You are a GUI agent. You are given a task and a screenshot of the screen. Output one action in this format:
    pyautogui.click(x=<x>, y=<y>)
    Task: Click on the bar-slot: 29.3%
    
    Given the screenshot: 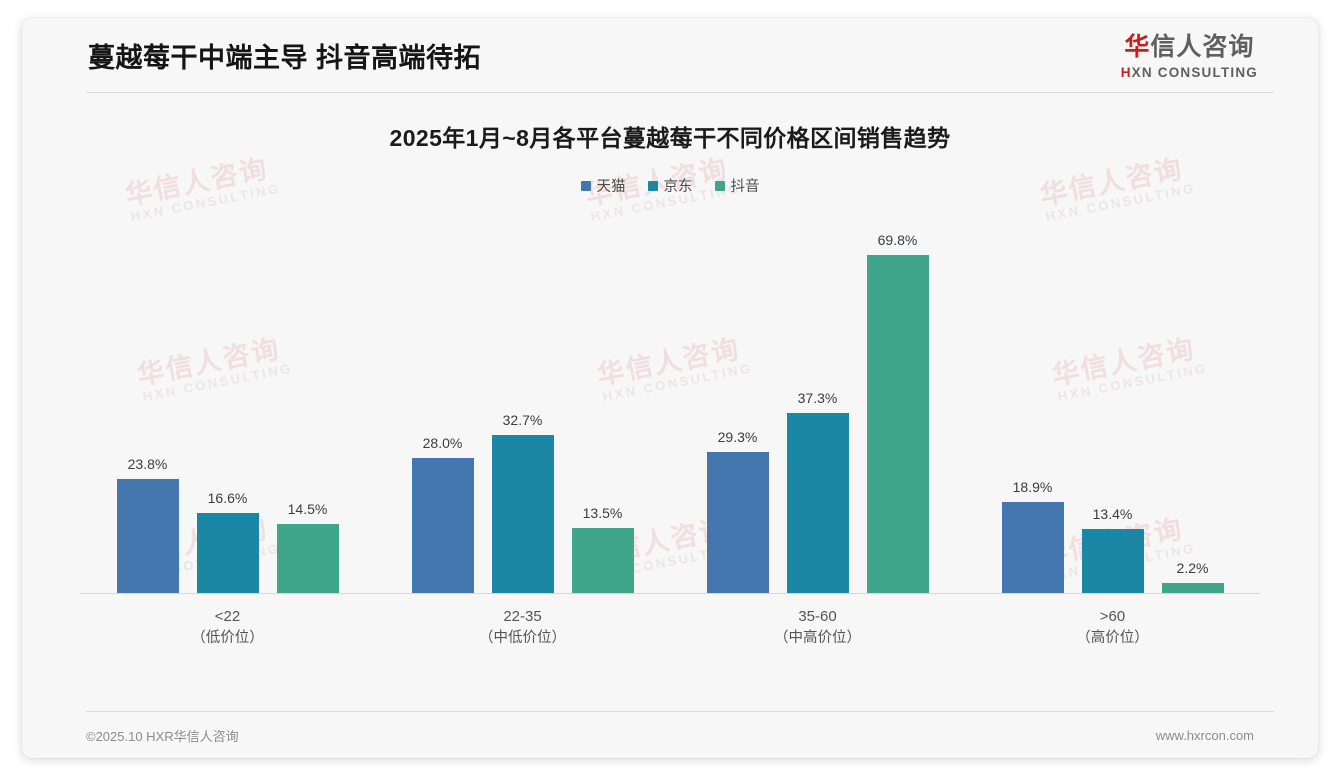 What is the action you would take?
    pyautogui.click(x=737, y=399)
    